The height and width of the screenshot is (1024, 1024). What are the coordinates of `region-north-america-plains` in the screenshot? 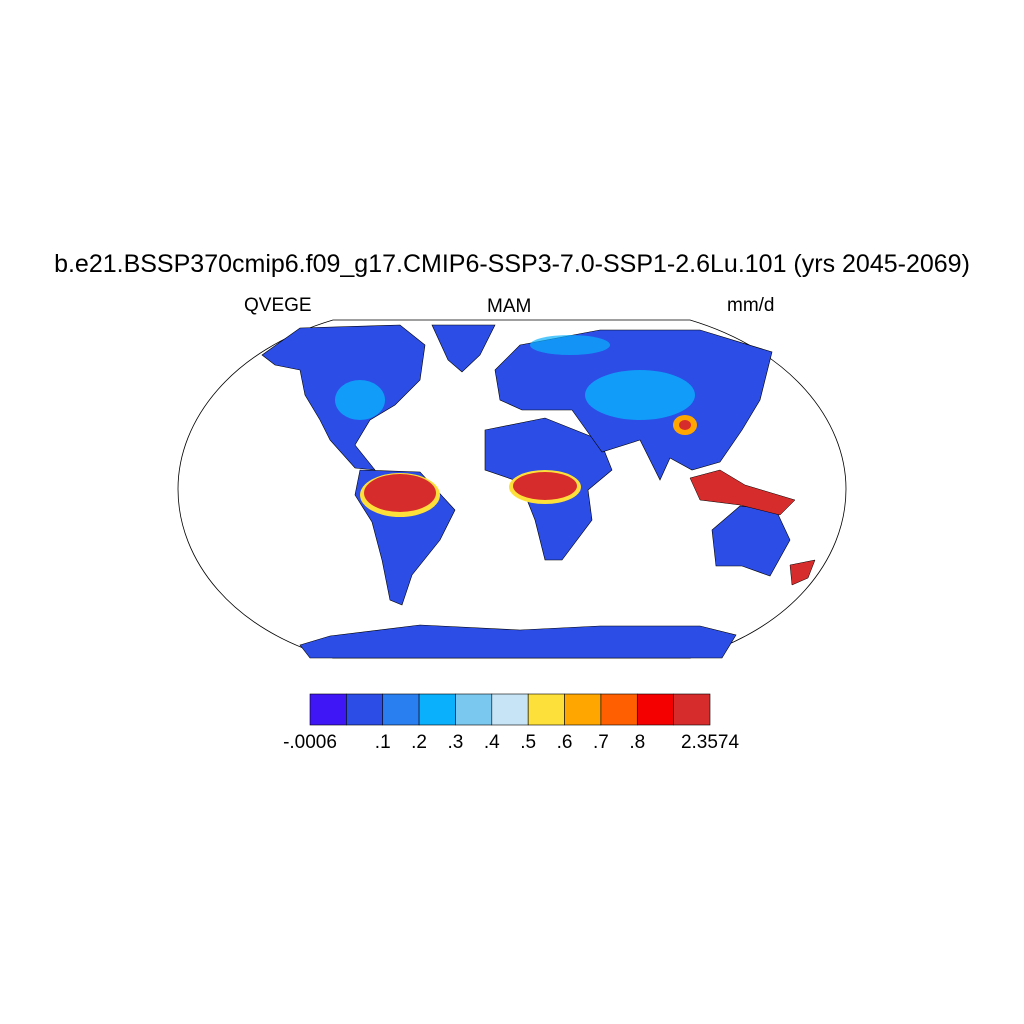 It's located at (360, 400).